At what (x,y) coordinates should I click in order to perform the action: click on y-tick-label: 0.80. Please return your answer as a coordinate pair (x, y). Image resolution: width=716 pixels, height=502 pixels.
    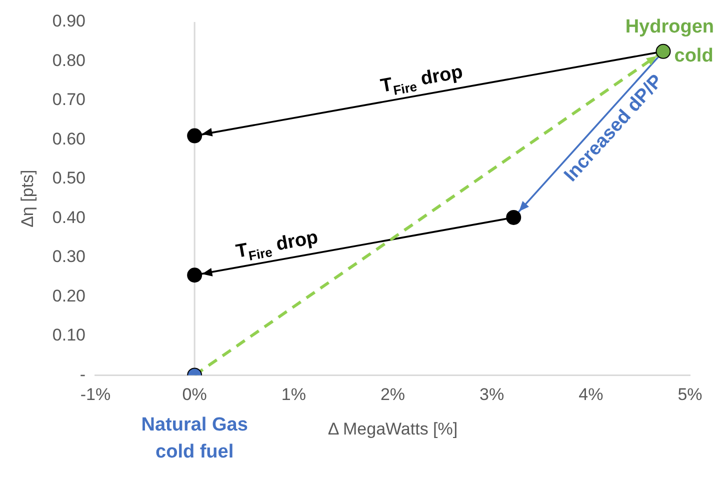
    Looking at the image, I should click on (69, 60).